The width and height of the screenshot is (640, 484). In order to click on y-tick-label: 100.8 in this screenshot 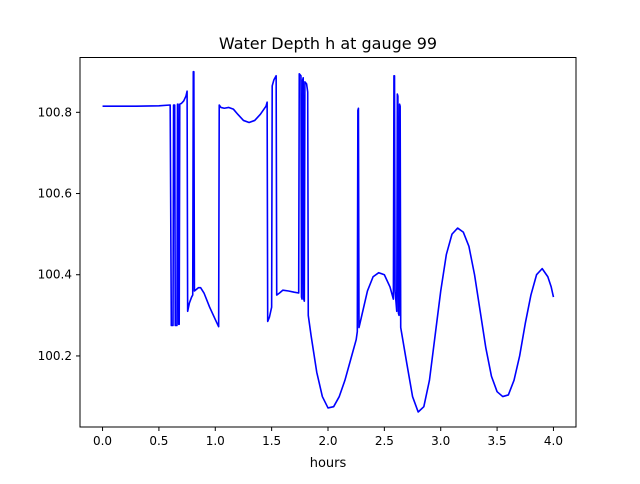, I will do `click(55, 112)`.